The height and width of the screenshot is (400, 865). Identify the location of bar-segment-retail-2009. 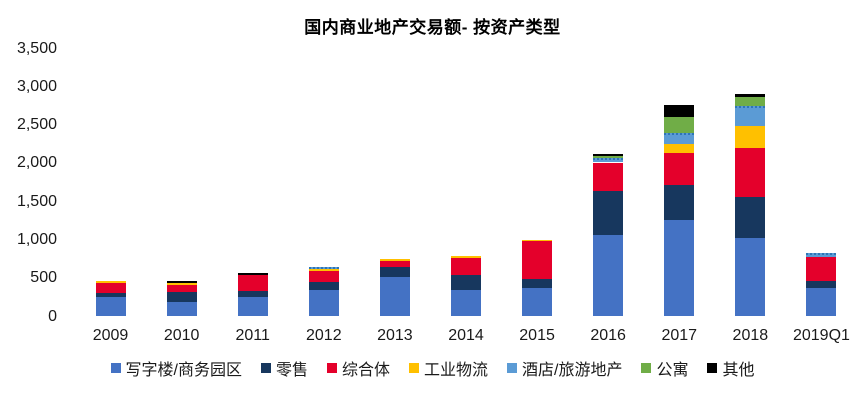
(110, 294).